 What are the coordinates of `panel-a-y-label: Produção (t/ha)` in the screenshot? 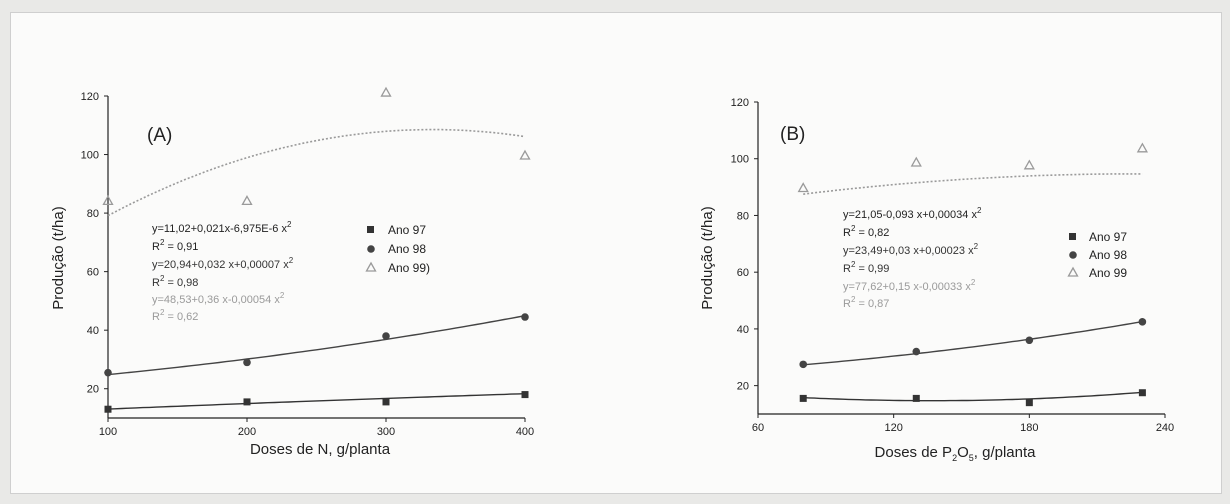 It's located at (58, 257).